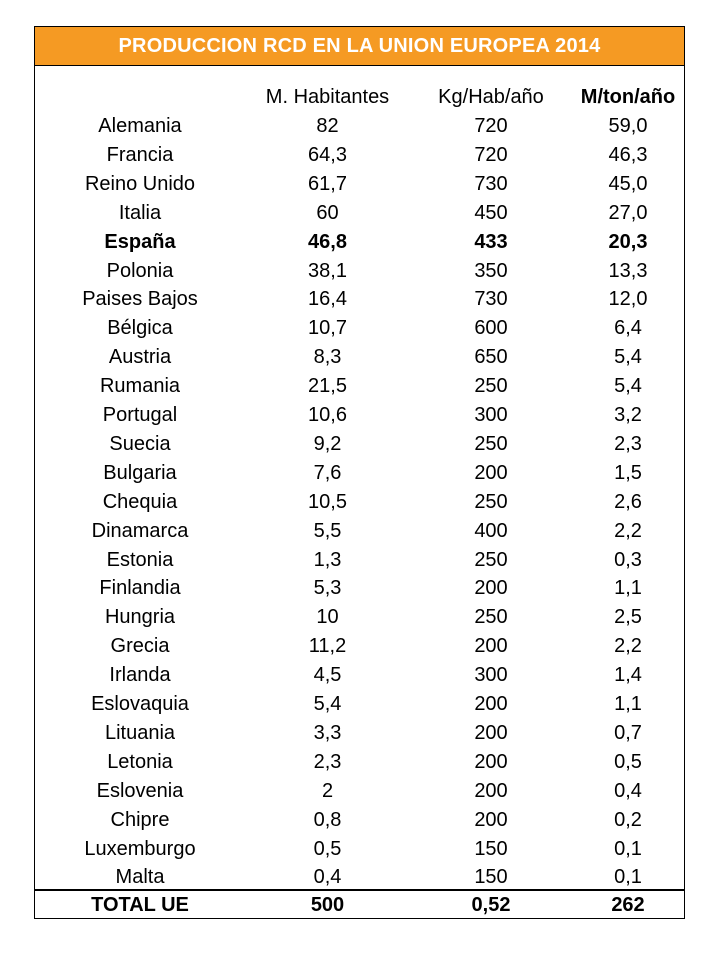 This screenshot has height=960, width=720. Describe the element at coordinates (140, 472) in the screenshot. I see `cell-country: Bulgaria` at that location.